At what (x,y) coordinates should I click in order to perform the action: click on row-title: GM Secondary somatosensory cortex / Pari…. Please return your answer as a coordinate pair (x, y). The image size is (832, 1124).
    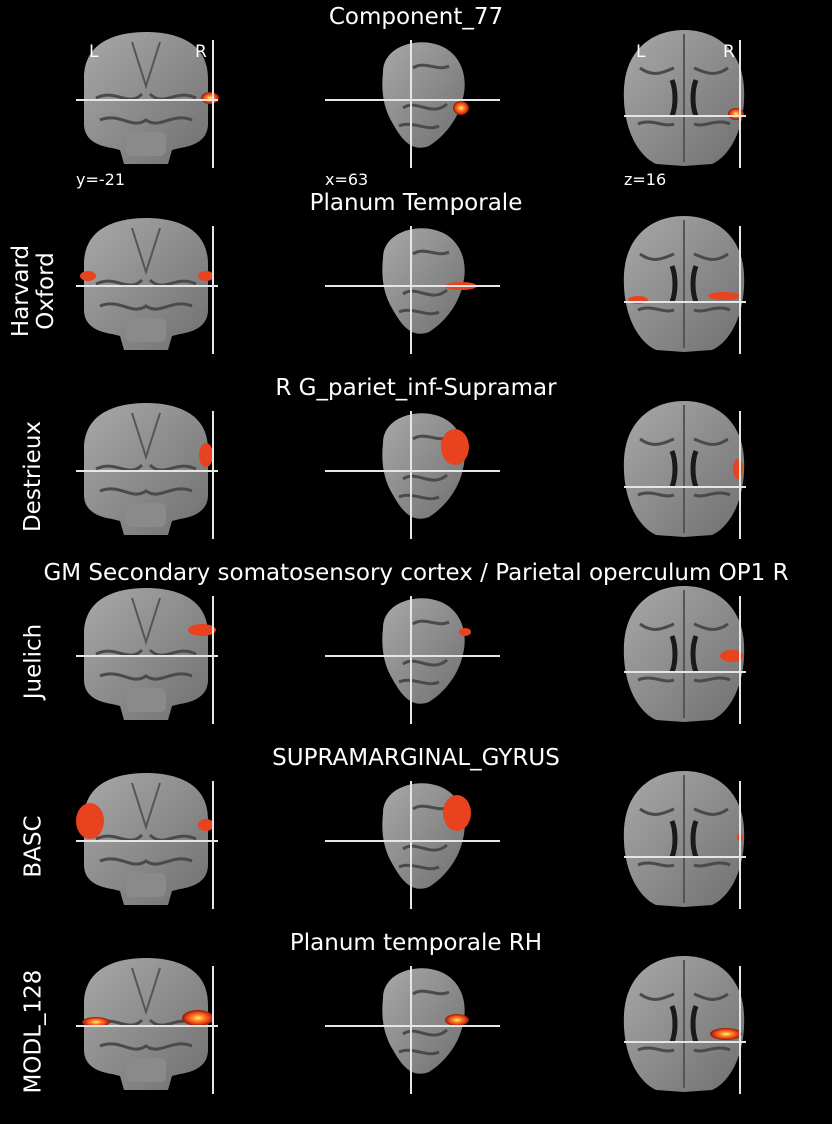
    Looking at the image, I should click on (416, 573).